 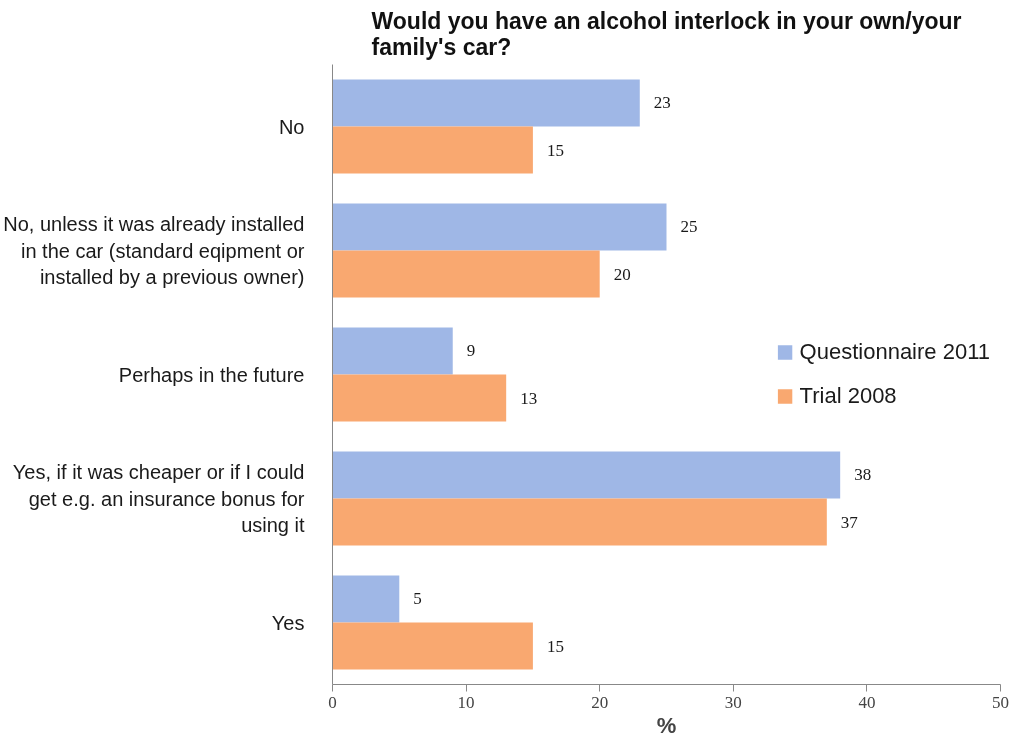 What do you see at coordinates (863, 475) in the screenshot?
I see `data-label: 38` at bounding box center [863, 475].